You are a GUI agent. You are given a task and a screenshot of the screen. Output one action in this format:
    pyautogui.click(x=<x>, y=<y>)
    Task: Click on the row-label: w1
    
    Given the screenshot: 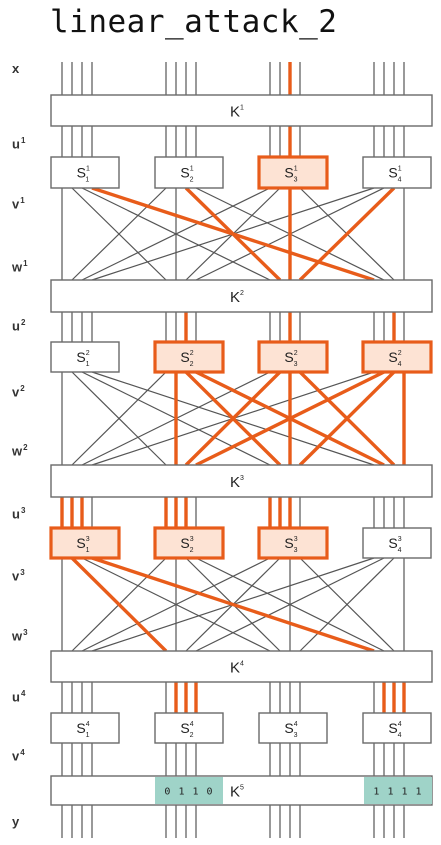 What is the action you would take?
    pyautogui.click(x=20, y=266)
    